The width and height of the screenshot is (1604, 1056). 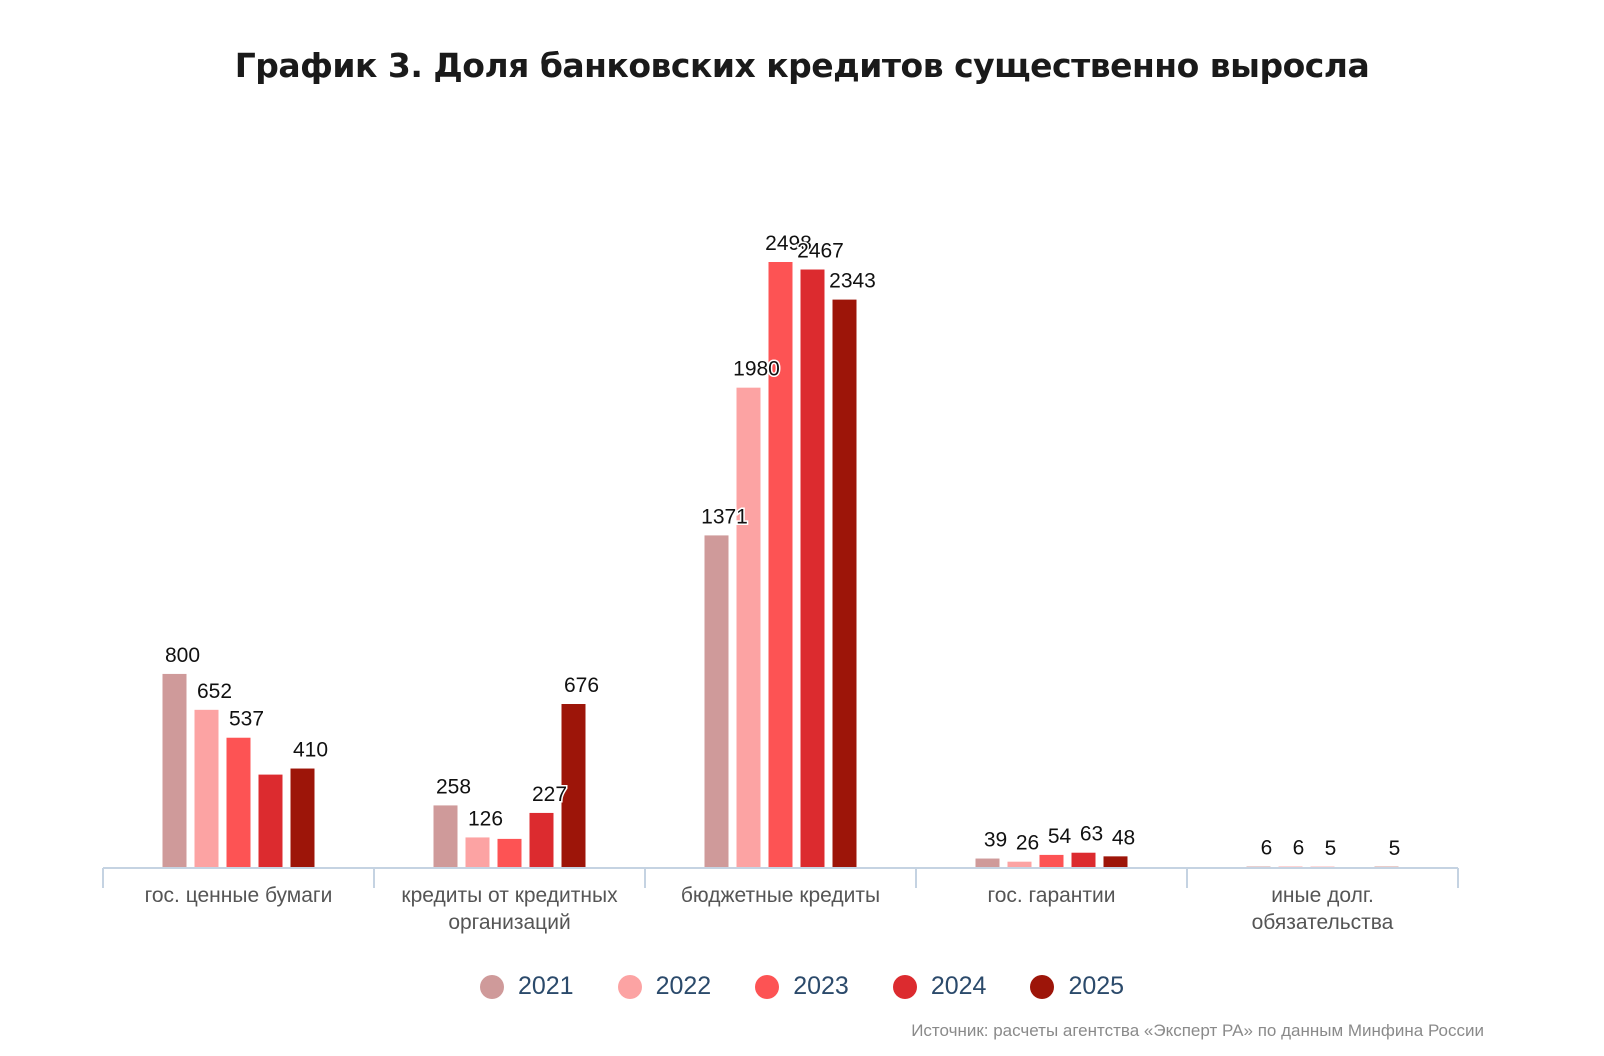 I want to click on data-label: 2343, so click(x=852, y=281).